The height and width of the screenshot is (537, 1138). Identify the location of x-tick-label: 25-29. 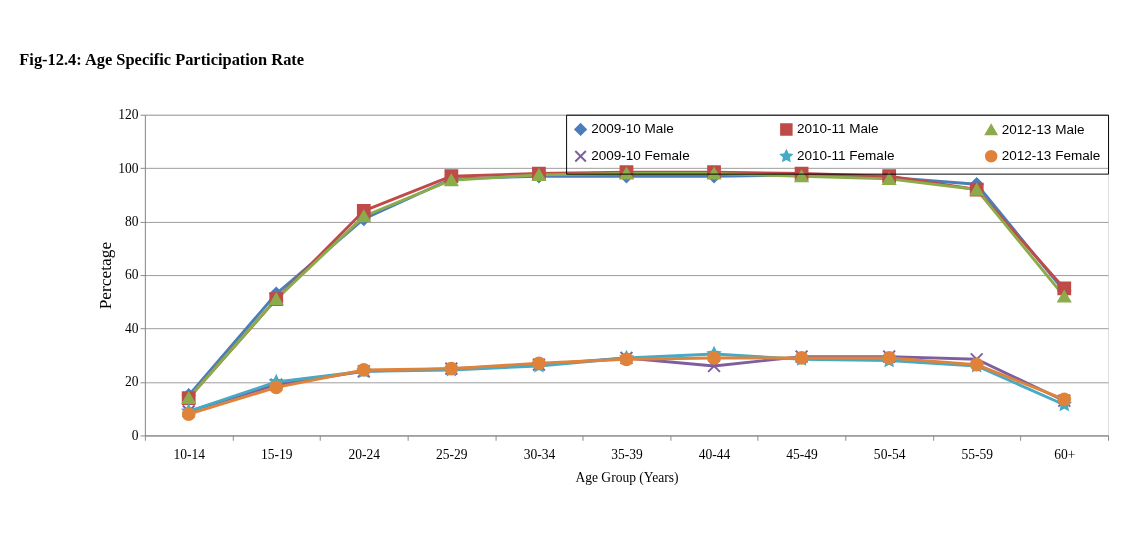
(452, 455).